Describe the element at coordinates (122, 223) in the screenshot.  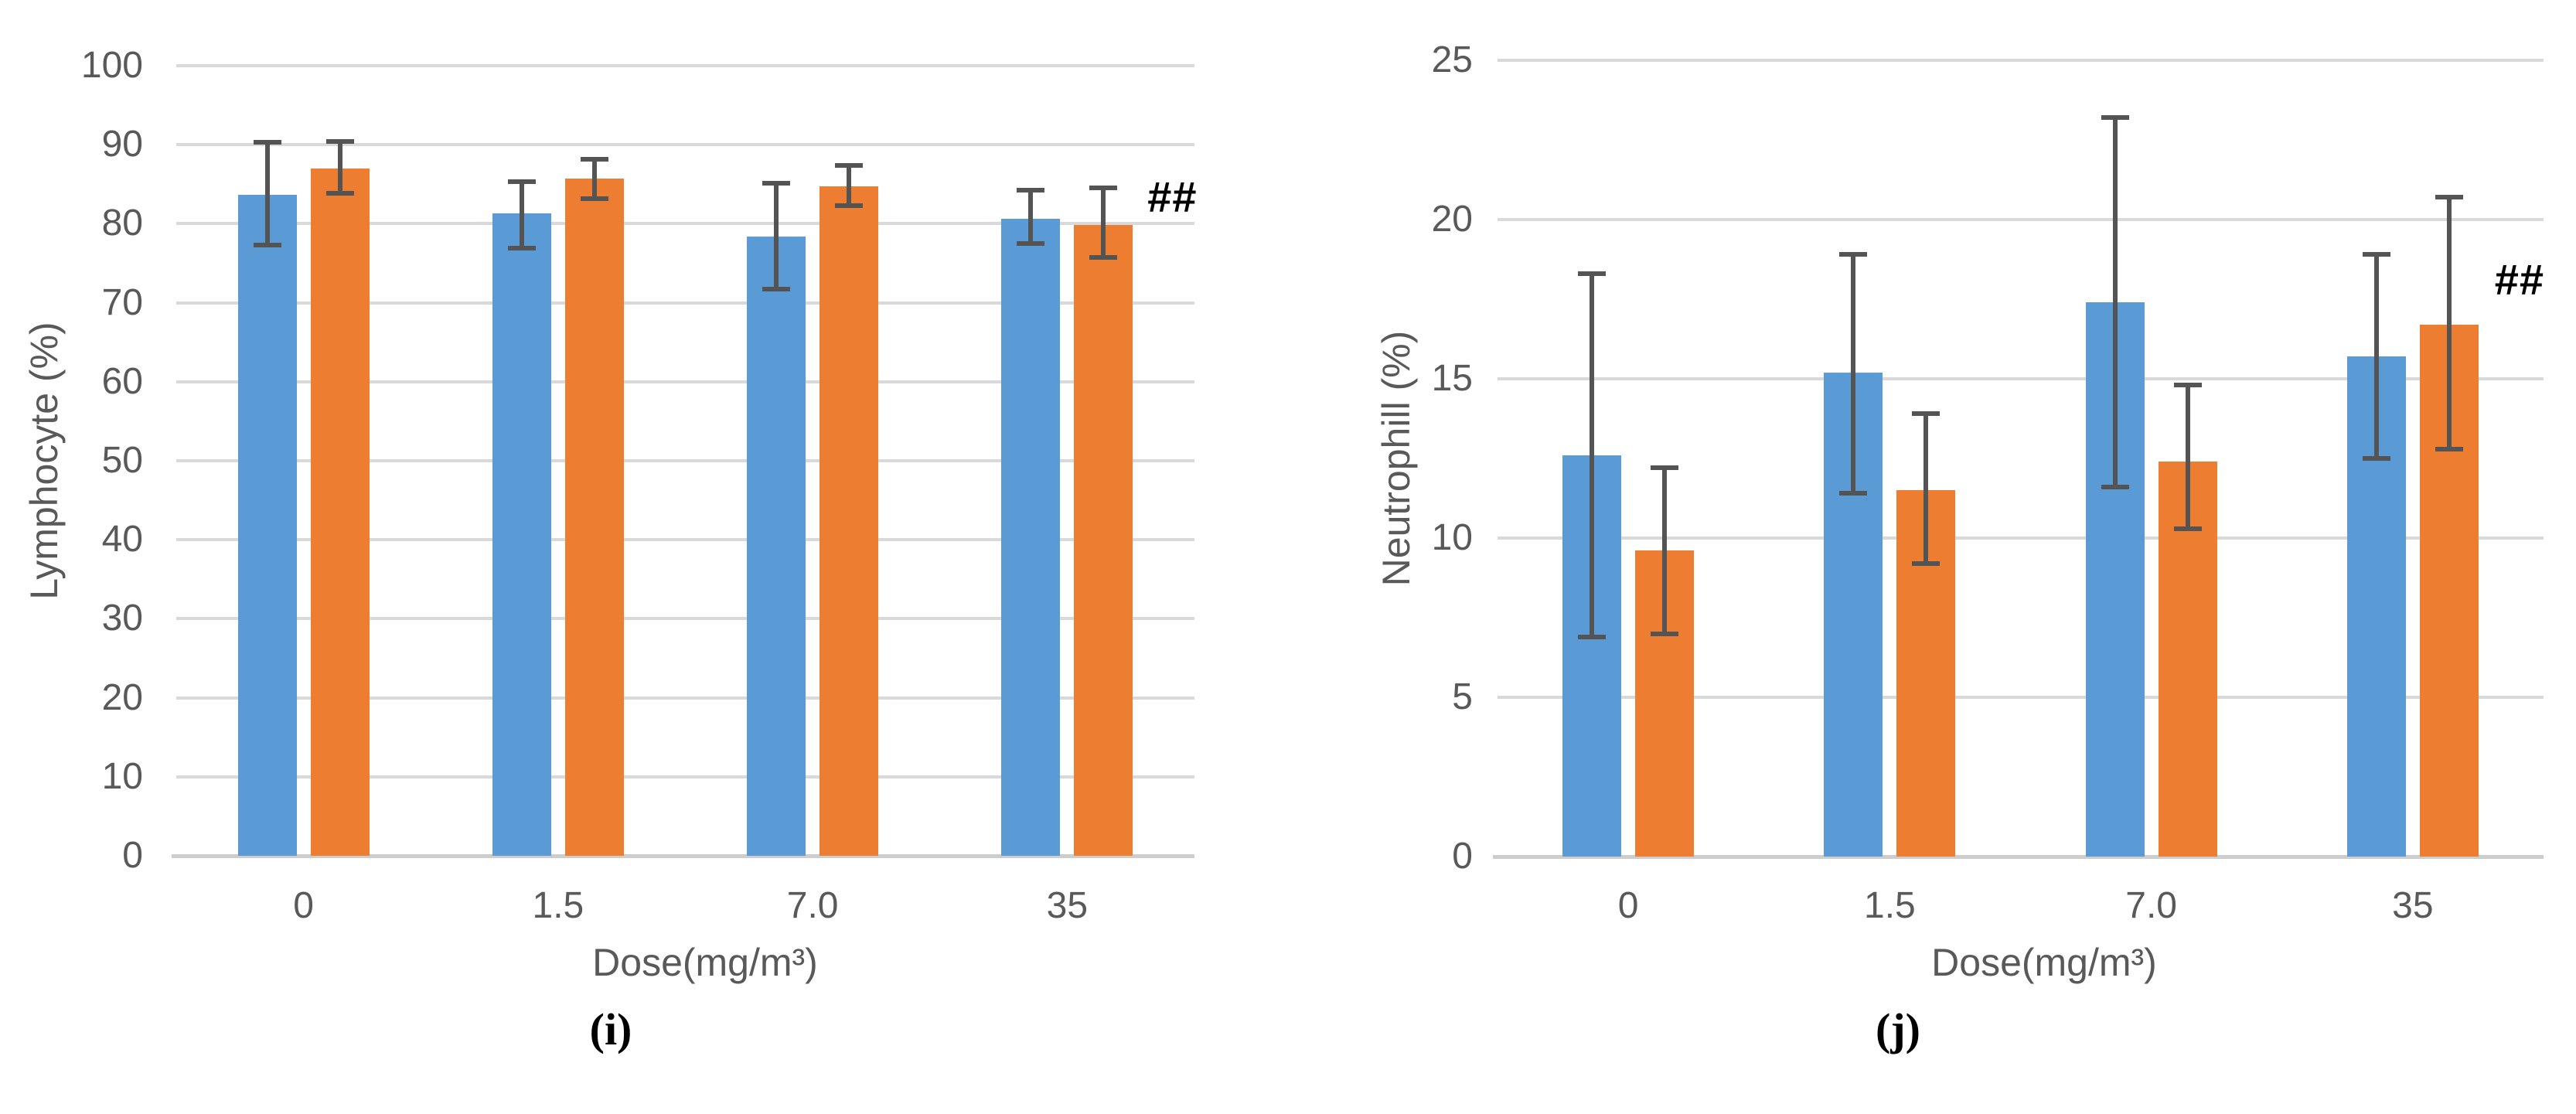
I see `y-tick-label: 80` at that location.